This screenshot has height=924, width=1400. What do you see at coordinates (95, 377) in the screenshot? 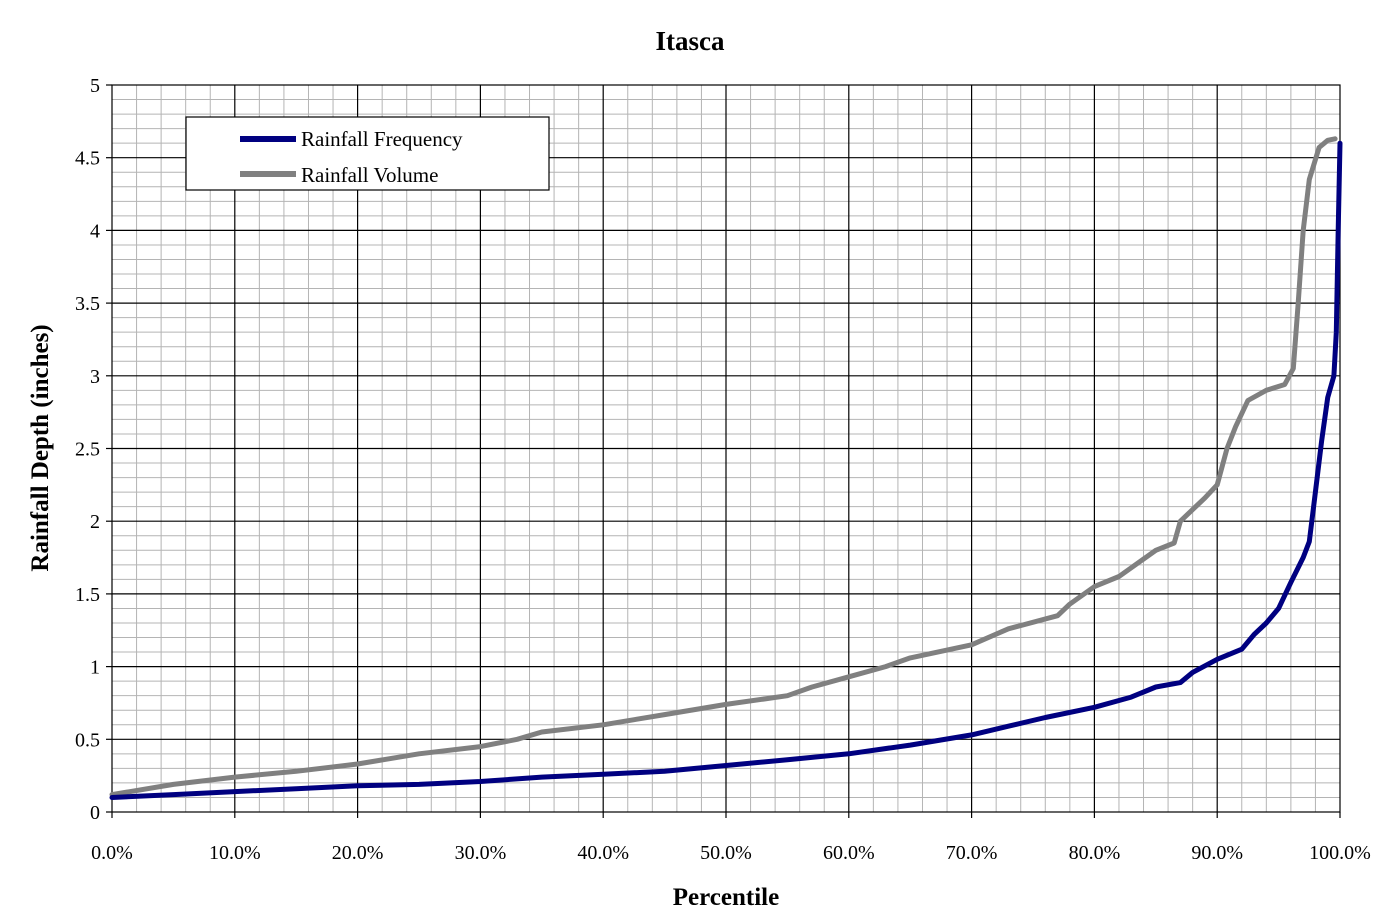
I see `y-tick-label: 3` at bounding box center [95, 377].